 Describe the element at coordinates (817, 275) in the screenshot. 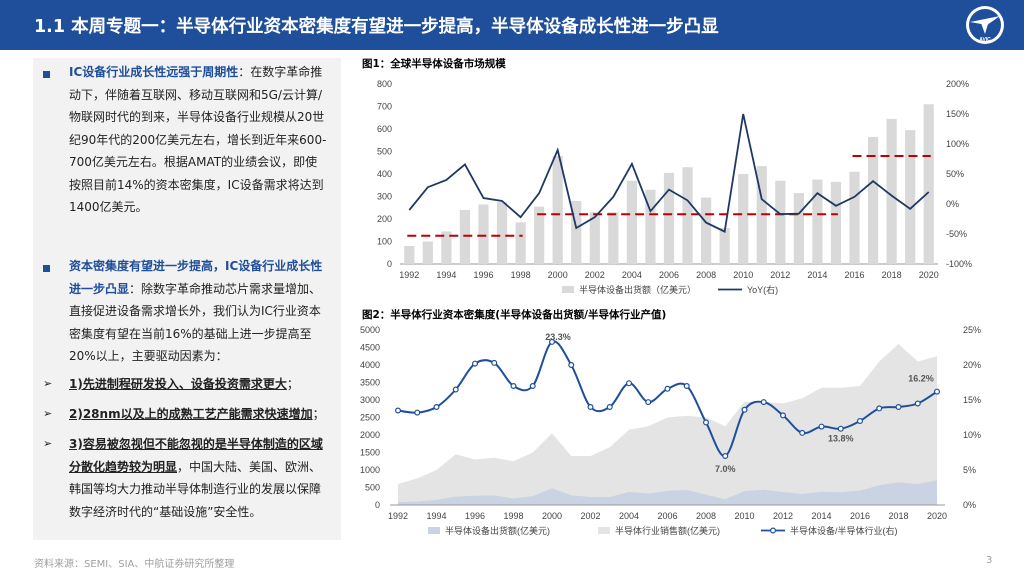

I see `x-tick-label: 2014` at that location.